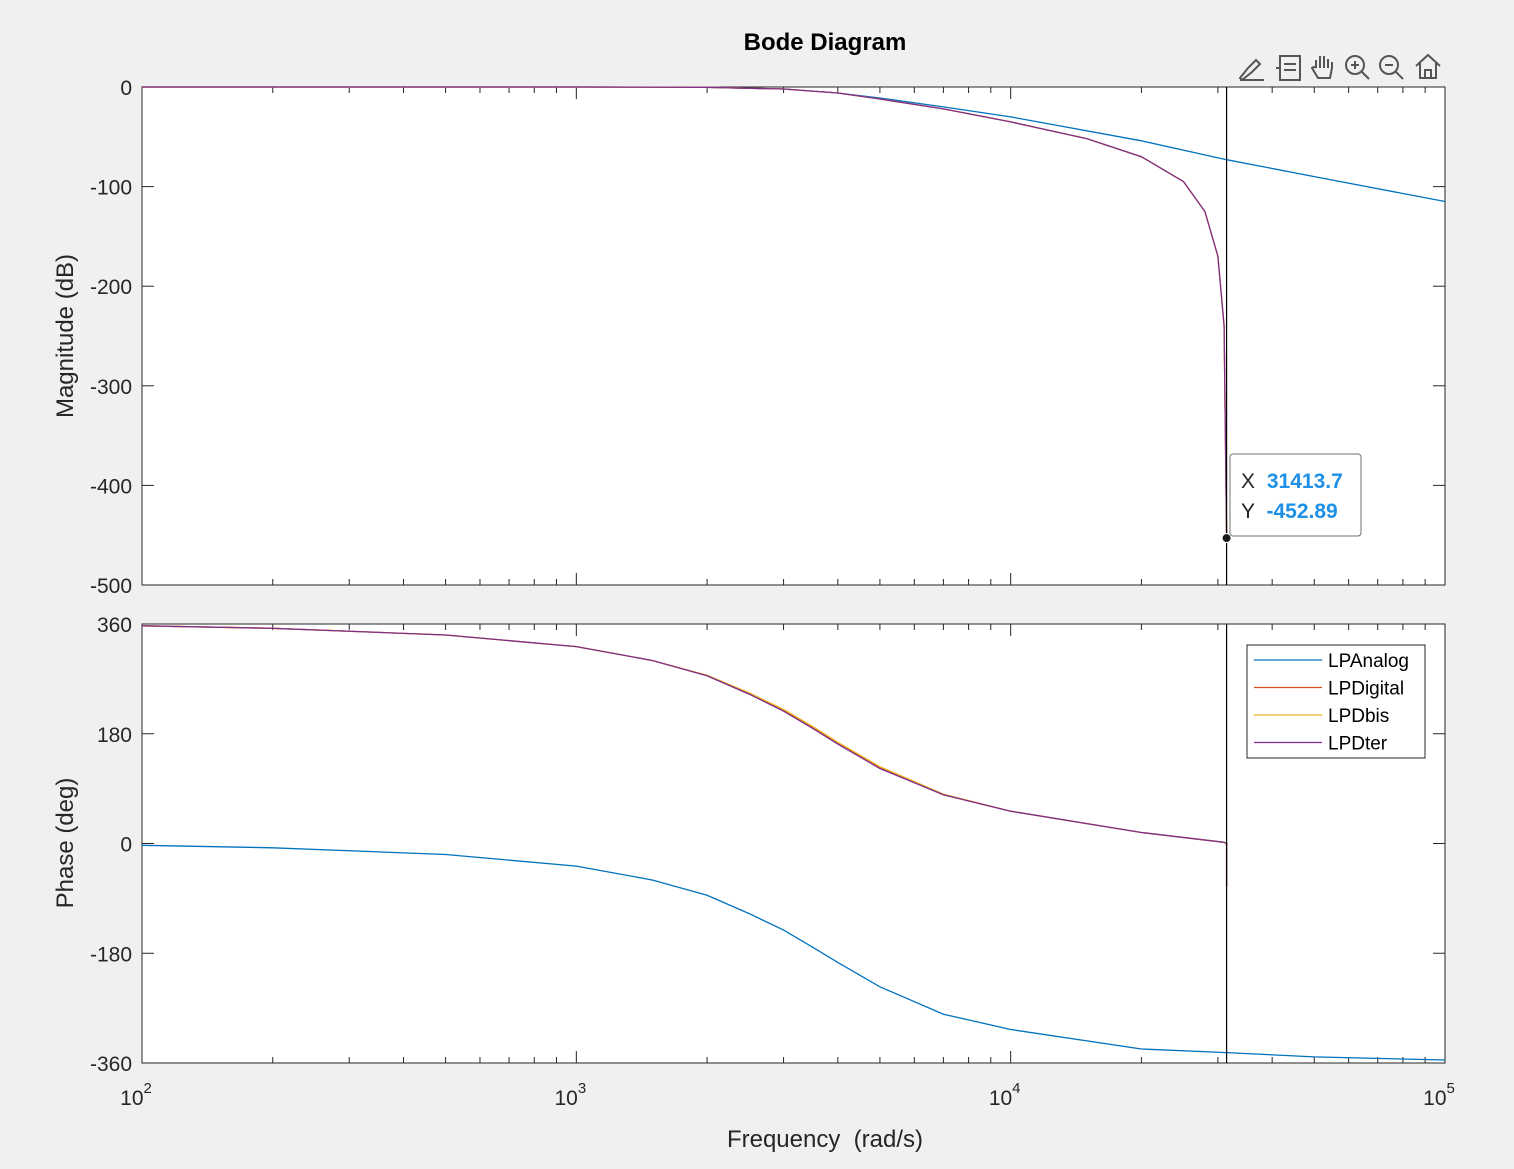 This screenshot has height=1169, width=1514. Describe the element at coordinates (114, 625) in the screenshot. I see `y-tick-label: 360` at that location.